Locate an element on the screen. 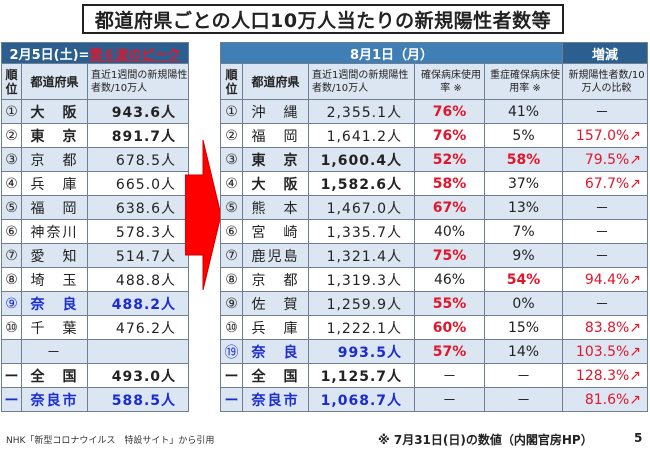 The image size is (650, 449). right-col-pref: 都道府県 is located at coordinates (275, 81).